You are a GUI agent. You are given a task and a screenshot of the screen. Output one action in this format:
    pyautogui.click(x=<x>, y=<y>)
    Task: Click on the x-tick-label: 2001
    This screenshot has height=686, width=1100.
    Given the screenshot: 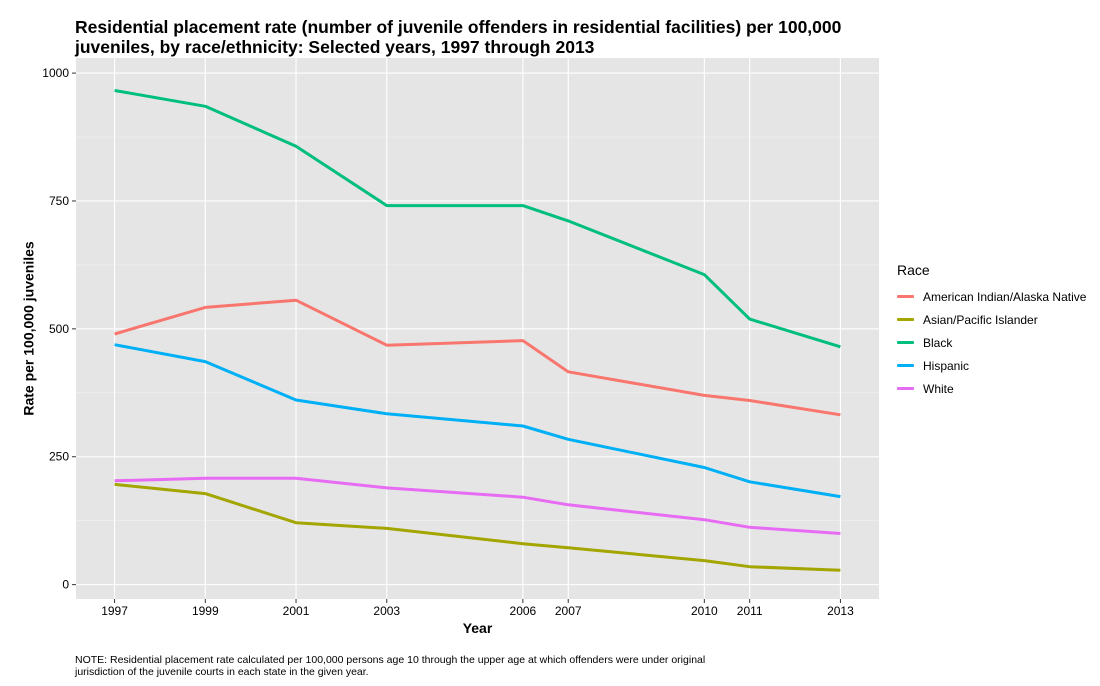 What is the action you would take?
    pyautogui.click(x=296, y=611)
    